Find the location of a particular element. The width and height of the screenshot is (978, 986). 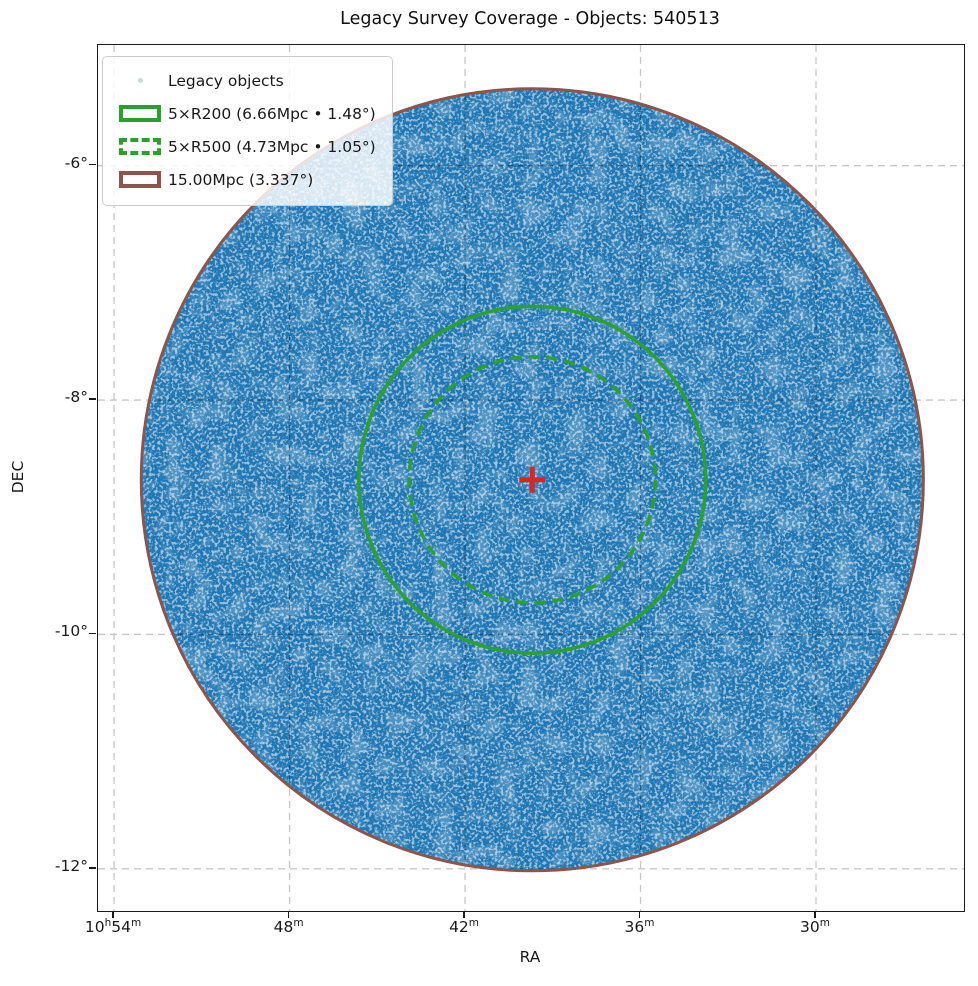

x-tick-label: 48m is located at coordinates (288, 926).